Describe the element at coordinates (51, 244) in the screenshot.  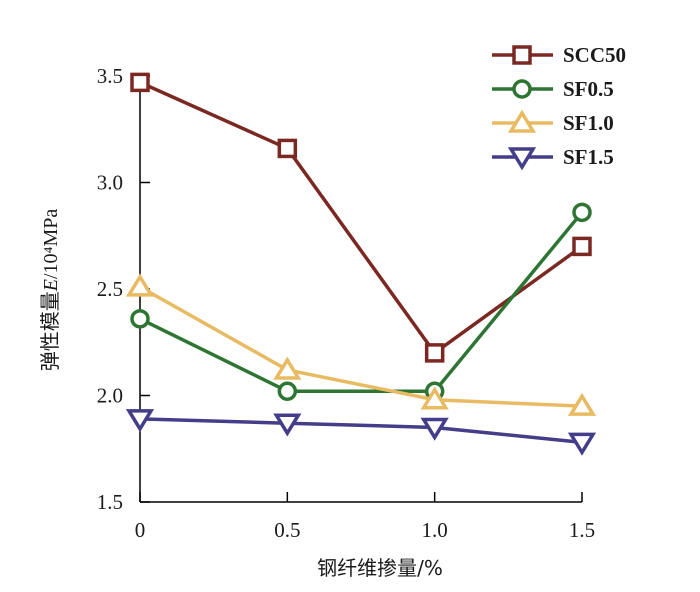
I see `y-axis-title-unit: /10⁴MPa` at that location.